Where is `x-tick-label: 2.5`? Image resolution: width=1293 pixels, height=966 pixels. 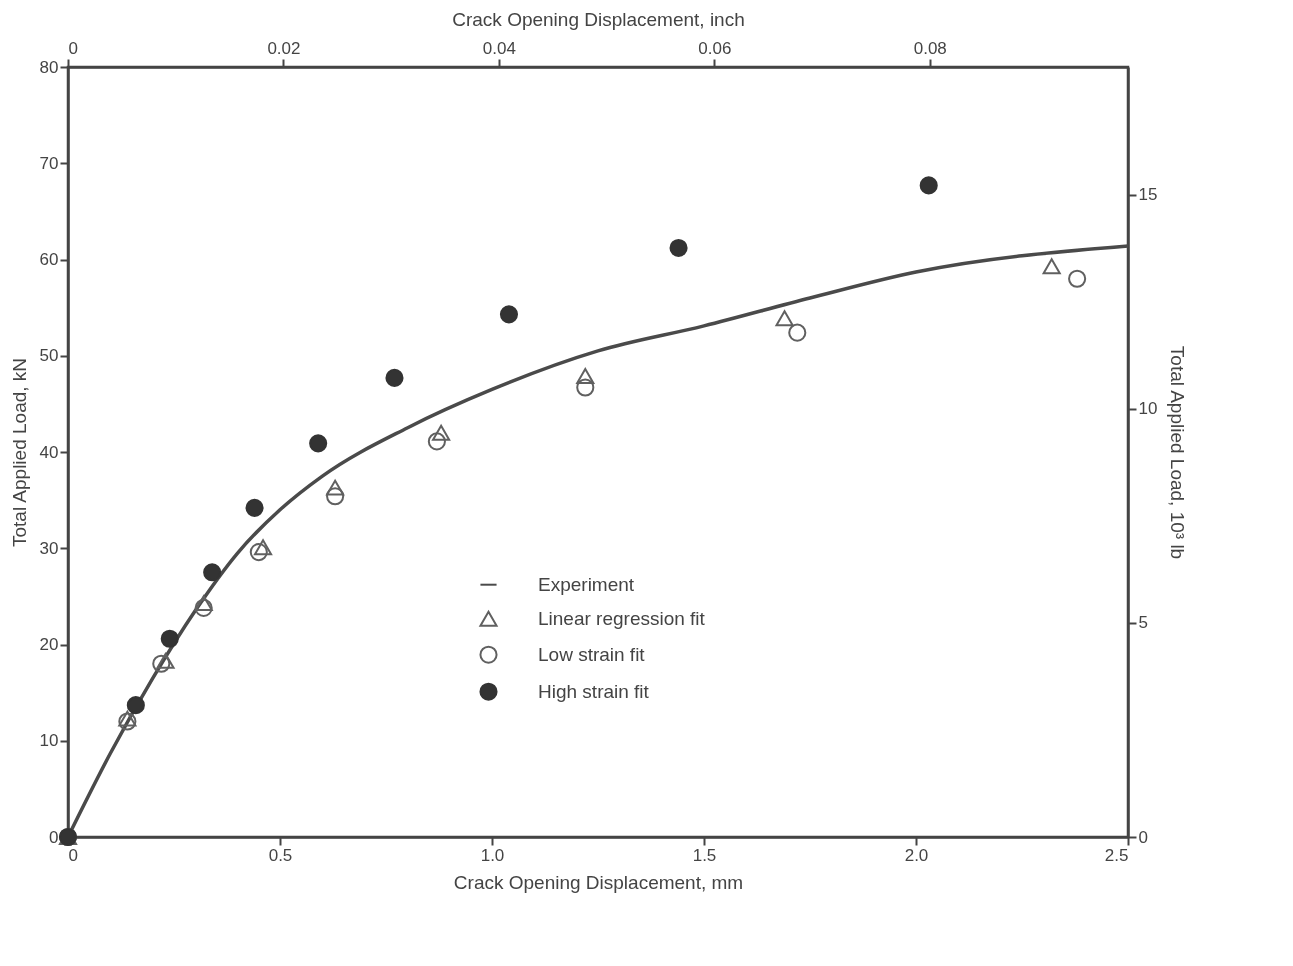
x-tick-label: 2.5 is located at coordinates (1116, 855).